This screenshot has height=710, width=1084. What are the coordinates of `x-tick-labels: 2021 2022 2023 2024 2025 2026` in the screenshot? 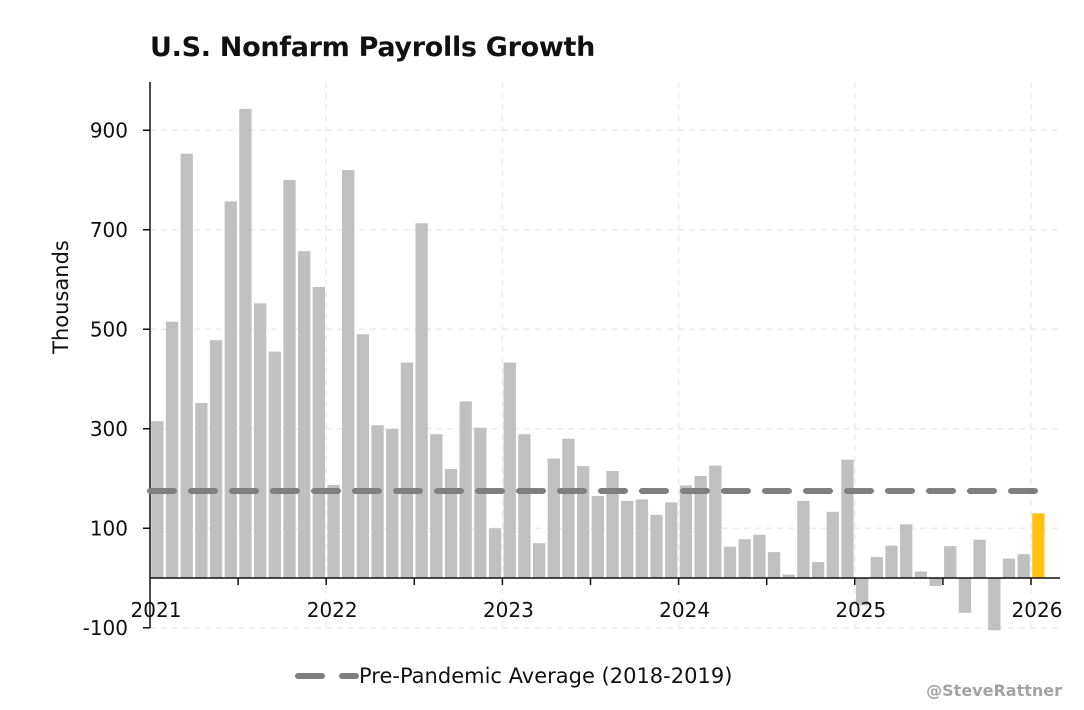 It's located at (597, 610).